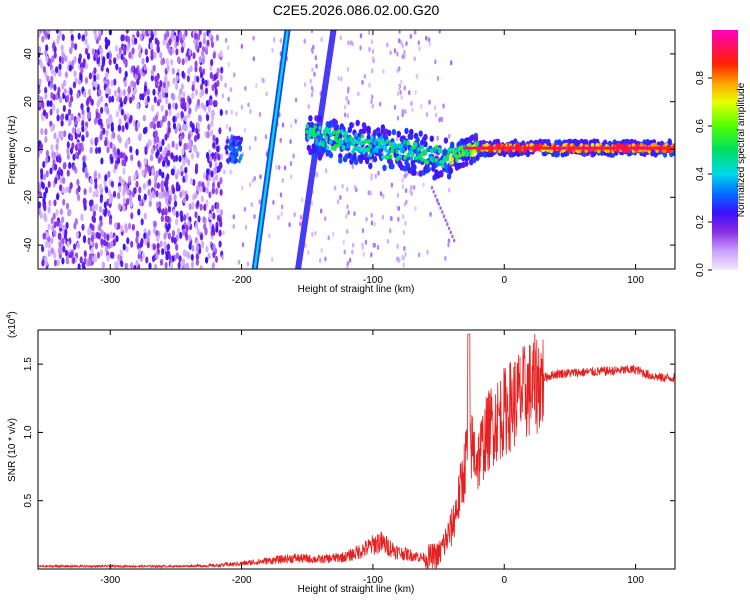  Describe the element at coordinates (28, 102) in the screenshot. I see `spectrogram-ytick-label: 20` at that location.